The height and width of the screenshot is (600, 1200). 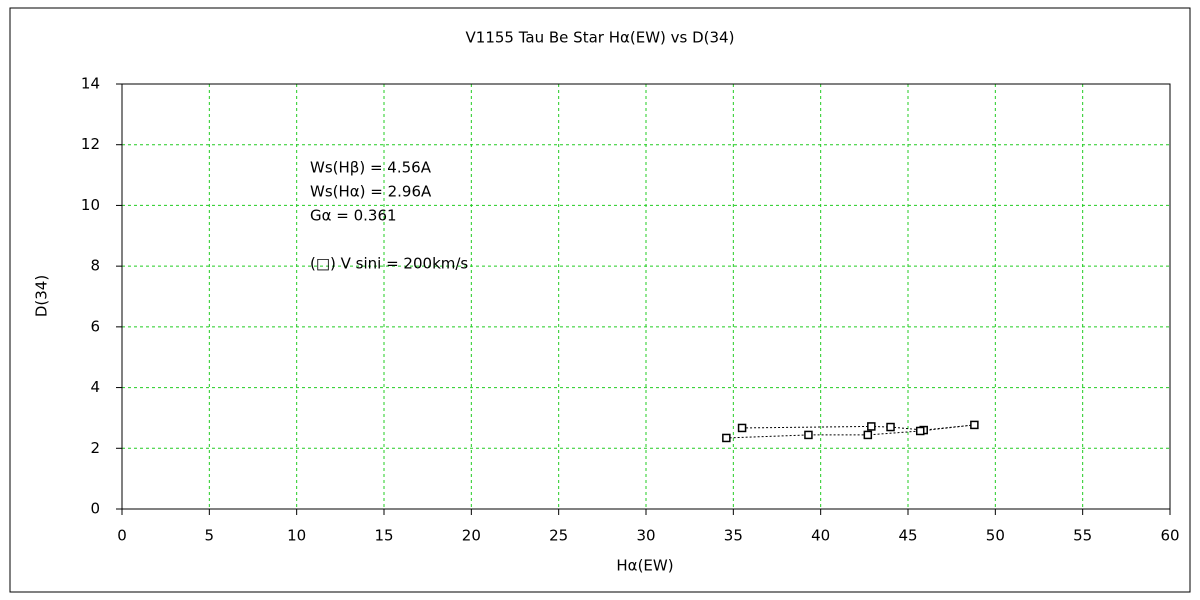 What do you see at coordinates (389, 264) in the screenshot?
I see `annotation: (□) V sini = 200km/s` at bounding box center [389, 264].